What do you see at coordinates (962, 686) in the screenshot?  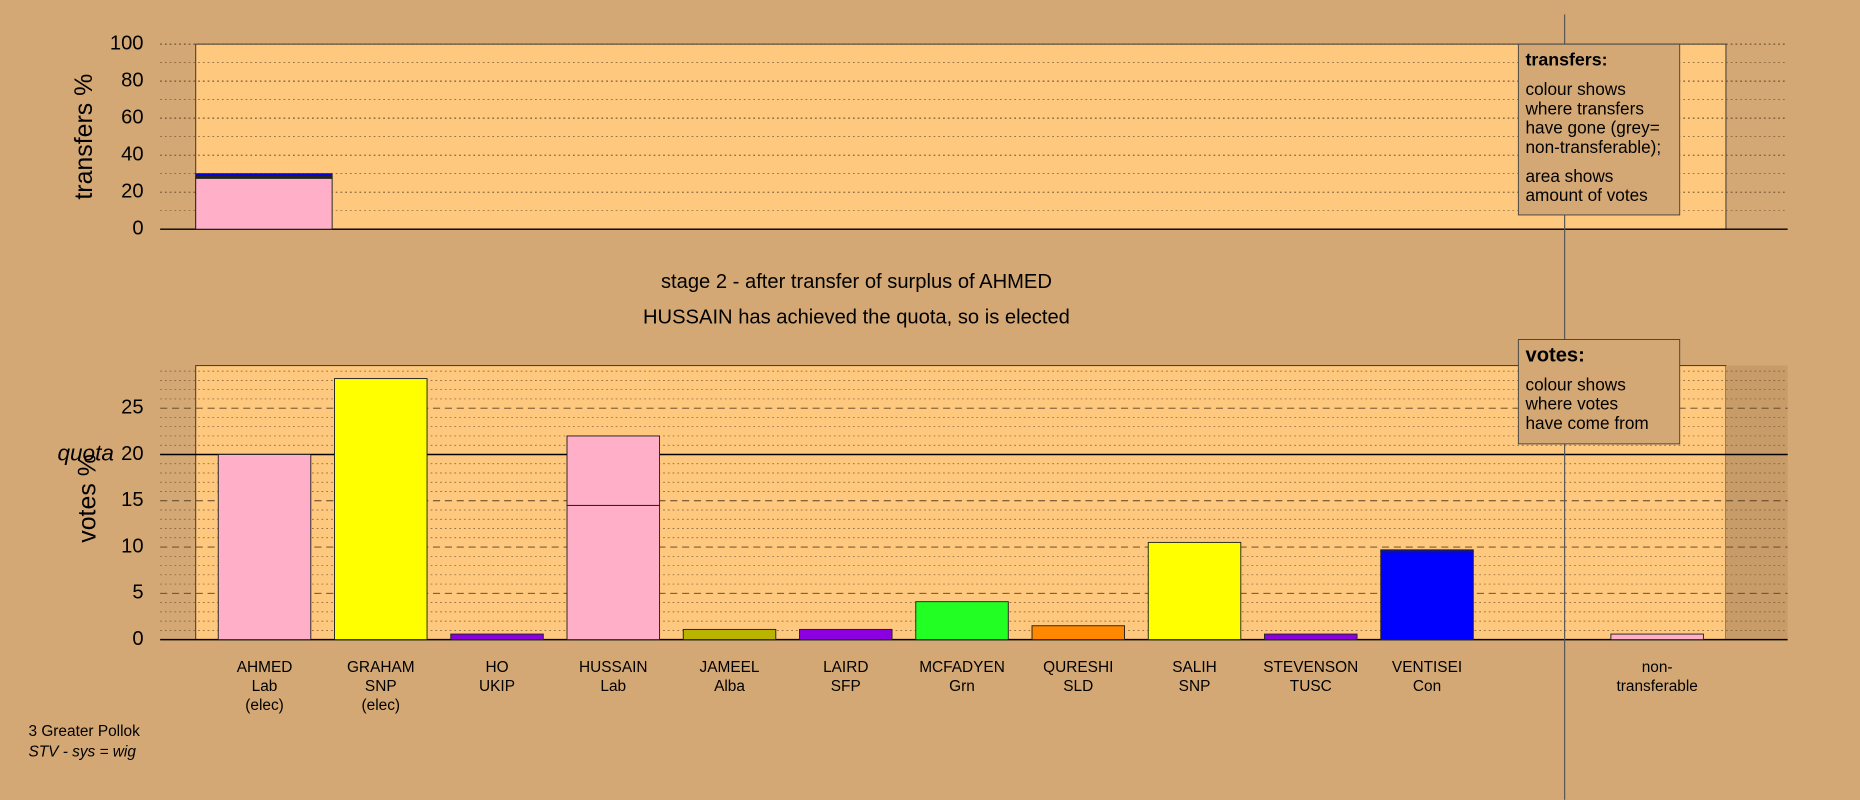 I see `party-label: Grn` at bounding box center [962, 686].